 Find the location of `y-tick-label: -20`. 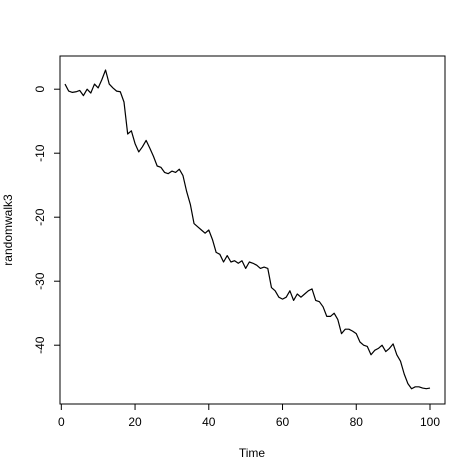

y-tick-label: -20 is located at coordinates (40, 217).